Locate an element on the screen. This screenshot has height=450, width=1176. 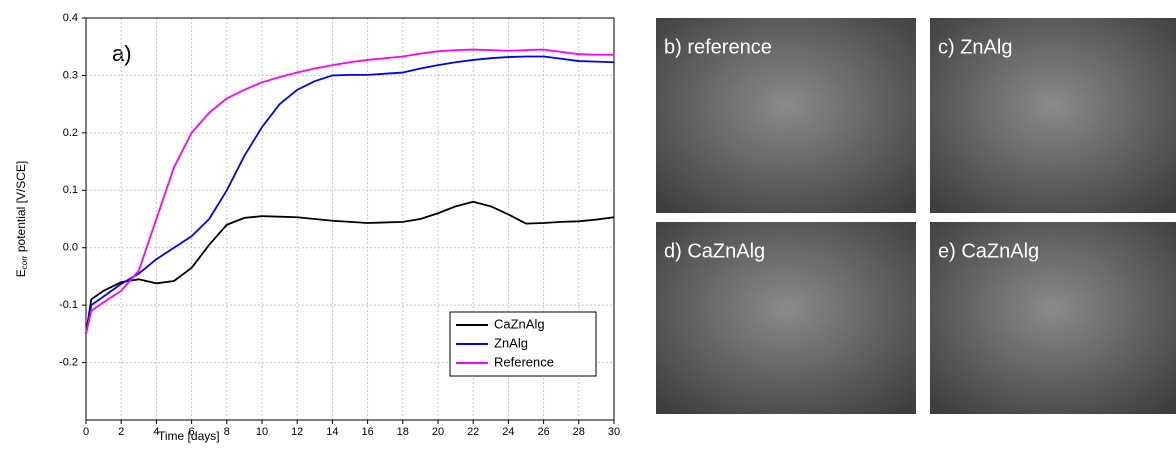
x-tick-label: 16 is located at coordinates (367, 432).